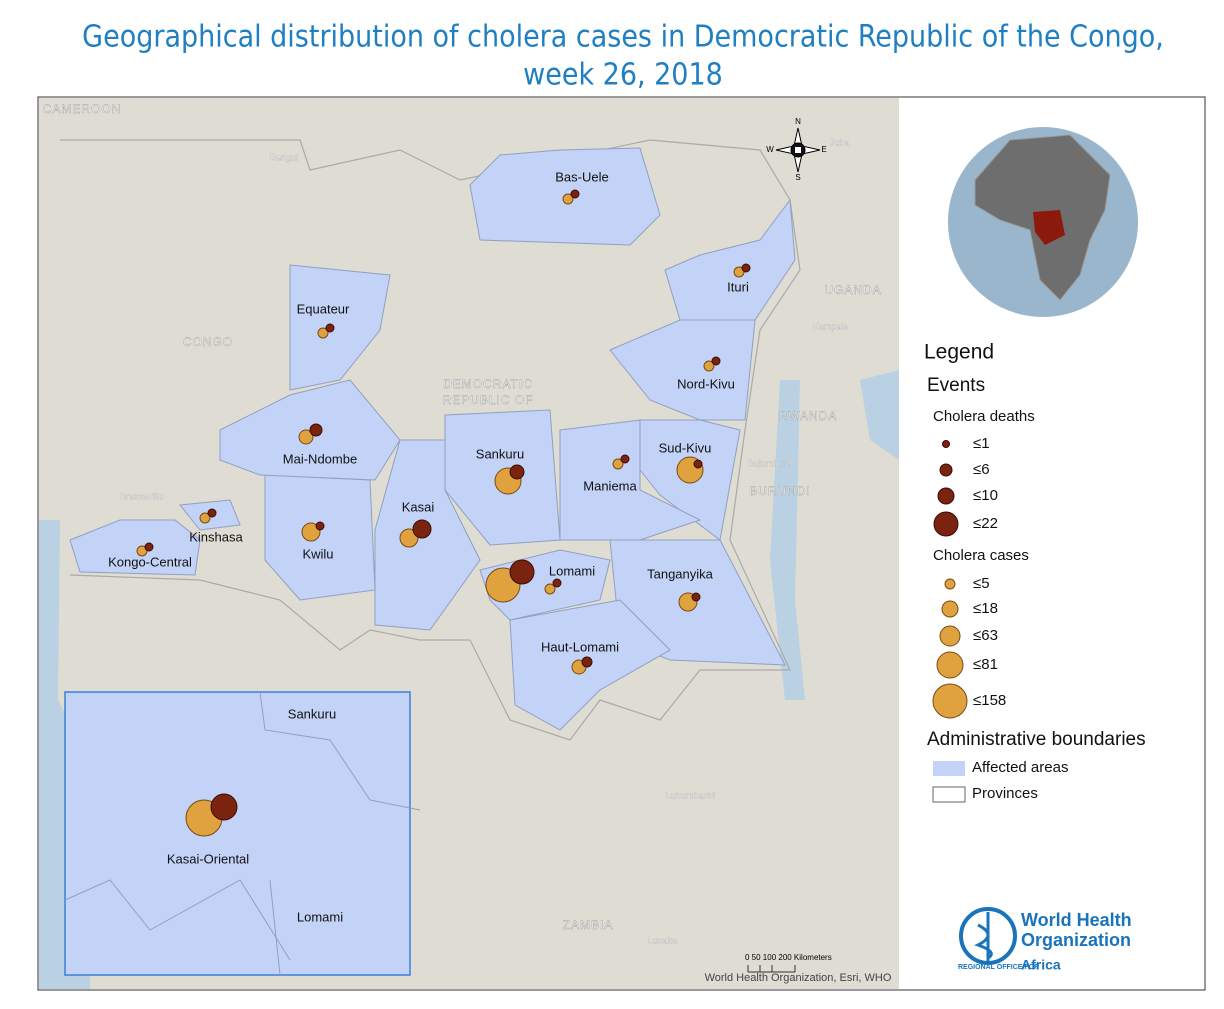 This screenshot has height=1009, width=1224. I want to click on province-label: Tanganyika, so click(680, 573).